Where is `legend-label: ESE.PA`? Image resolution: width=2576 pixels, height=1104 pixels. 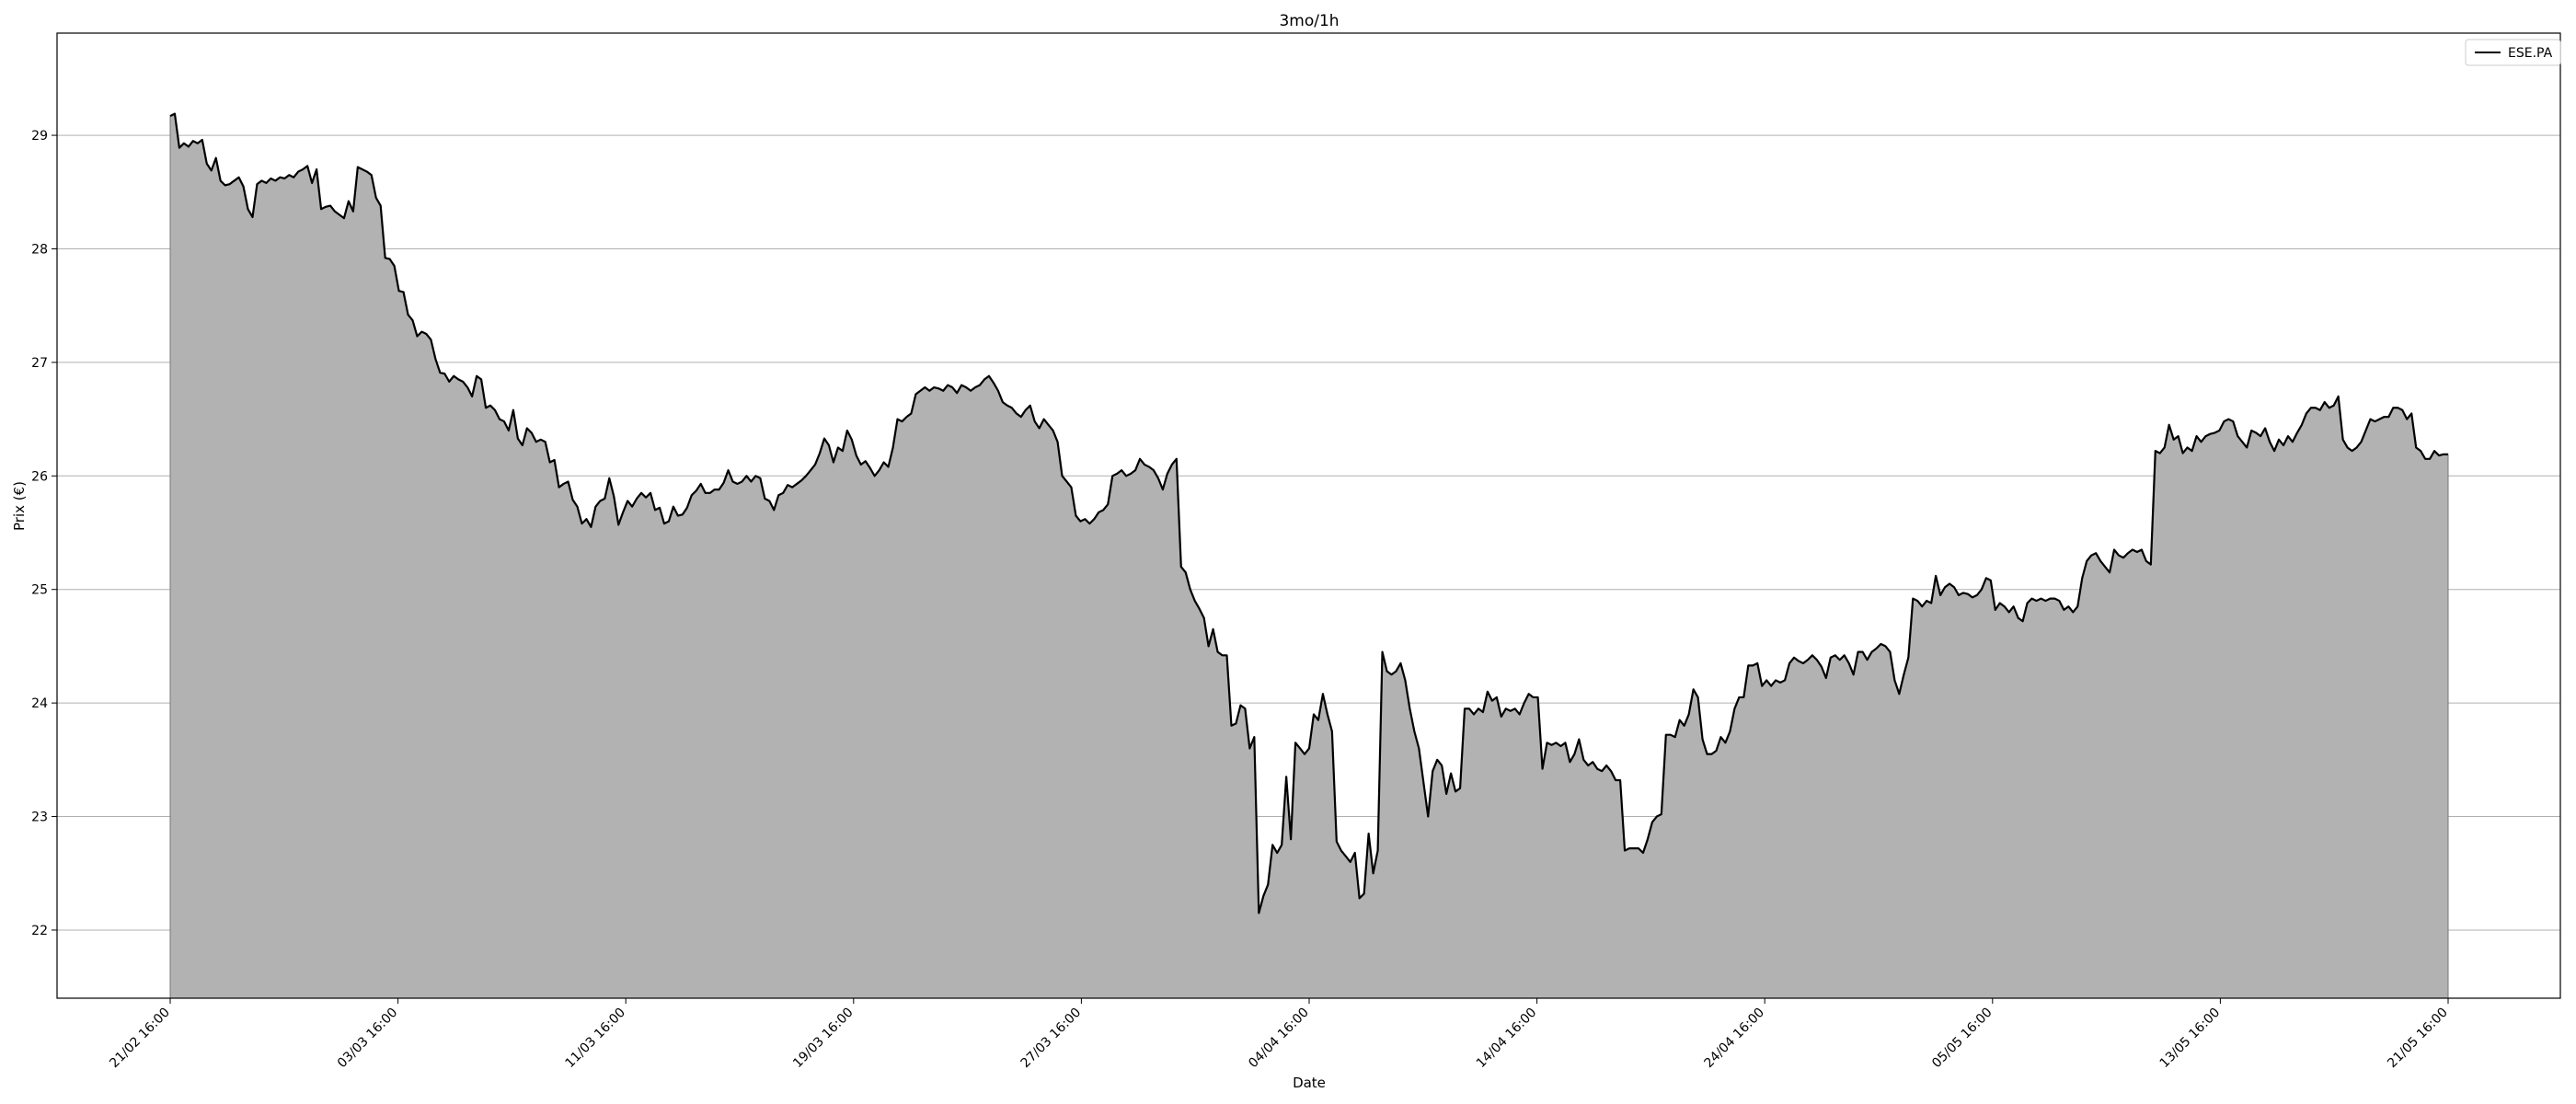
legend-label: ESE.PA is located at coordinates (2530, 53).